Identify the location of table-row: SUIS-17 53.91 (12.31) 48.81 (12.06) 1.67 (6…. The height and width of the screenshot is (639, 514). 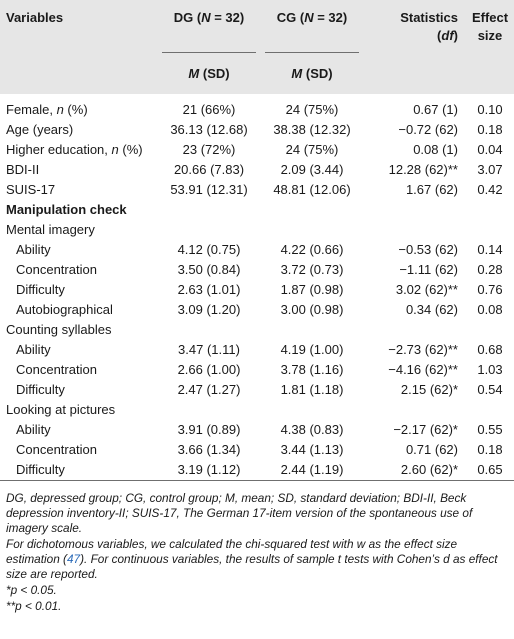
(257, 190).